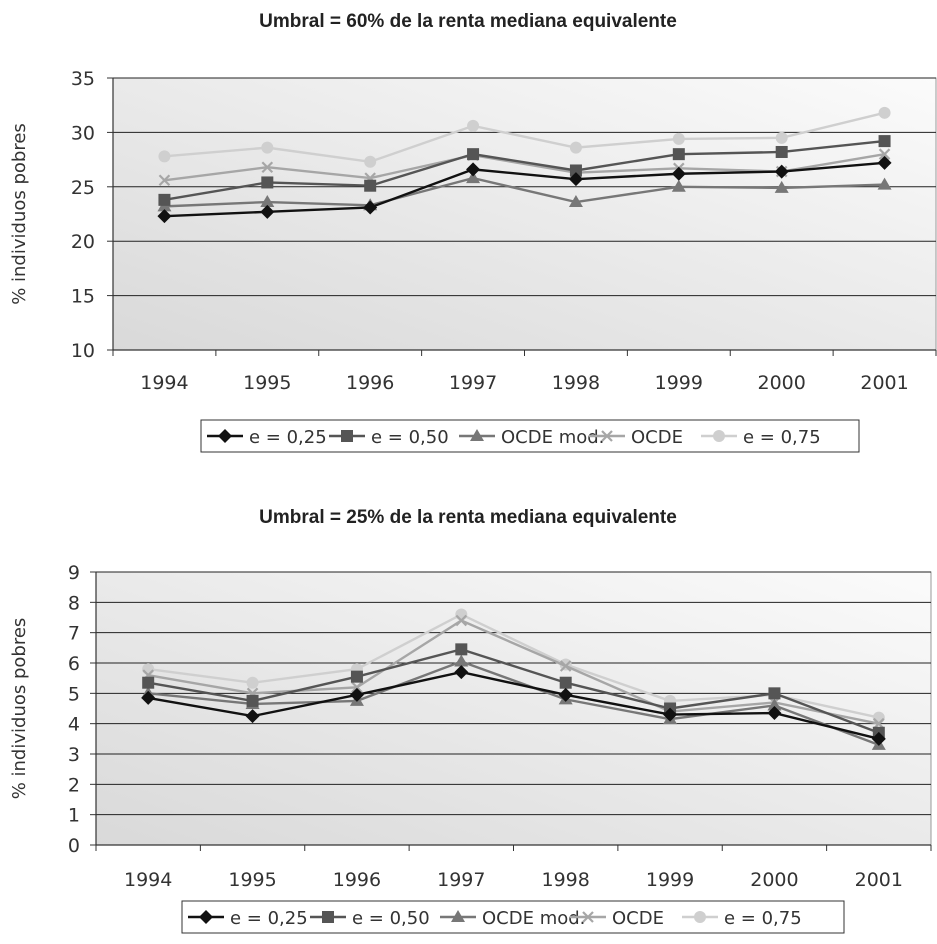 The width and height of the screenshot is (937, 944). Describe the element at coordinates (74, 573) in the screenshot. I see `y-tick-label: 9` at that location.